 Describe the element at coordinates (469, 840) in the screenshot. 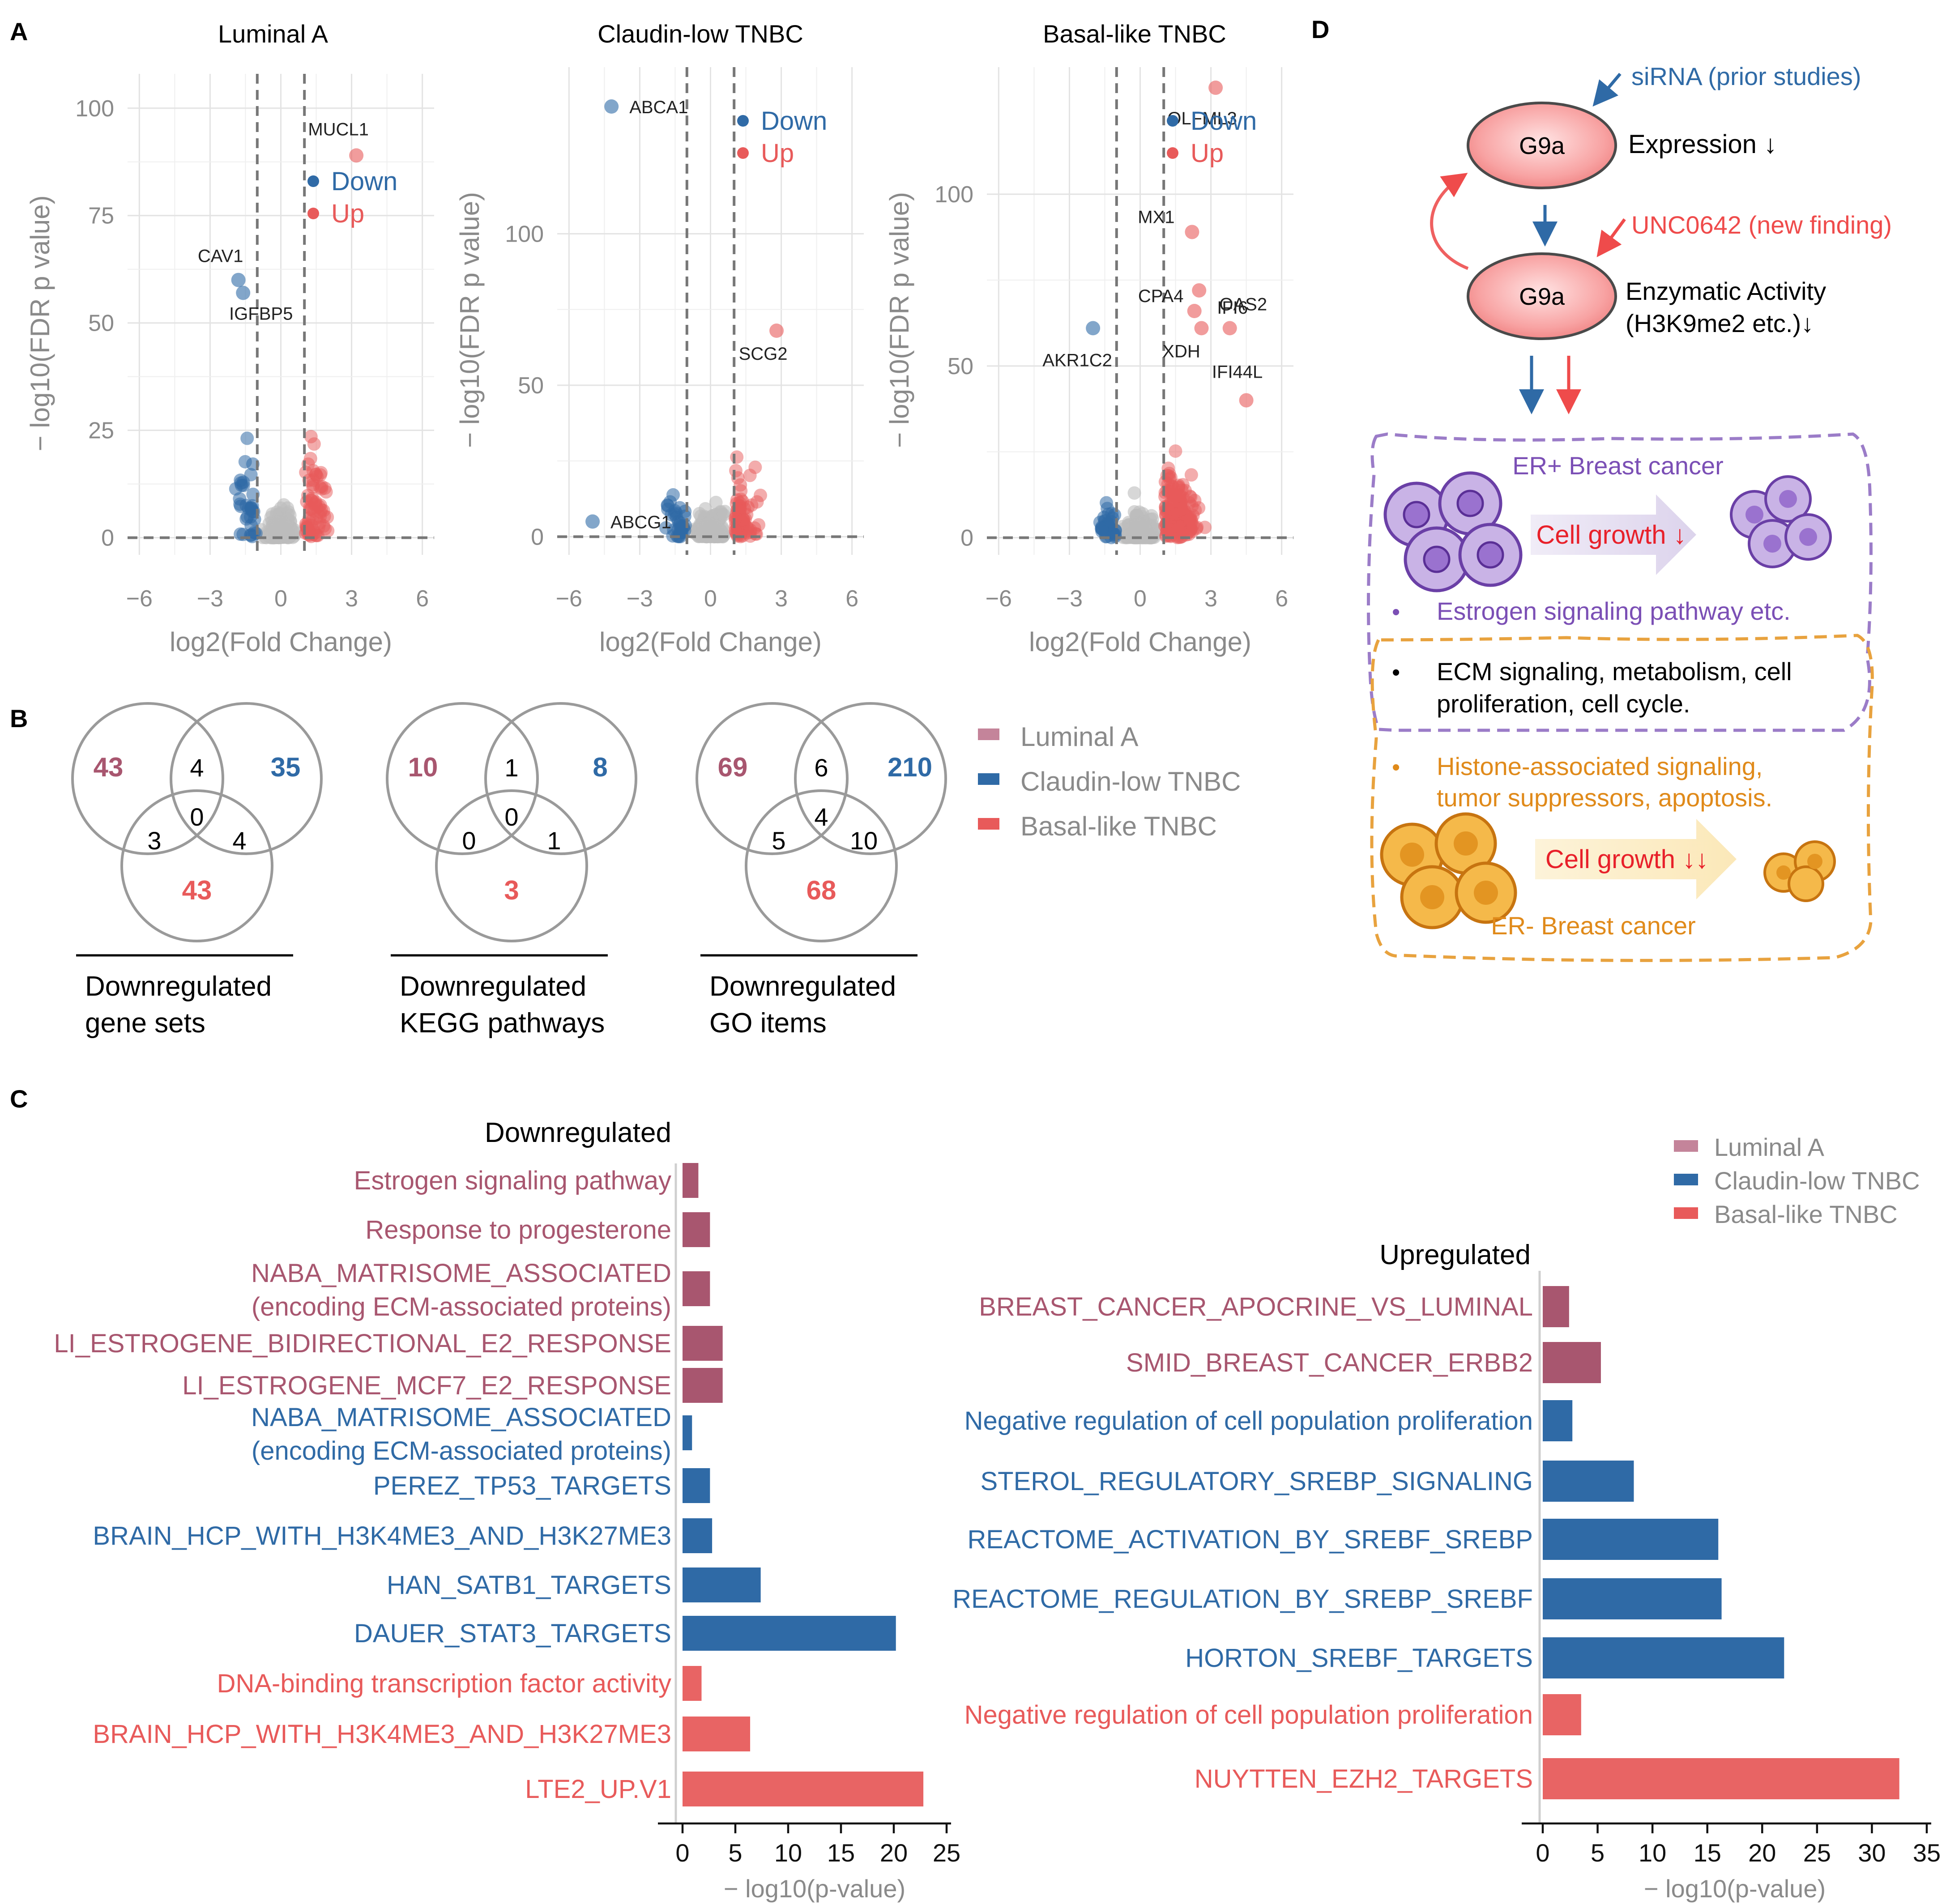

I see `venn-count-ac: 0` at that location.